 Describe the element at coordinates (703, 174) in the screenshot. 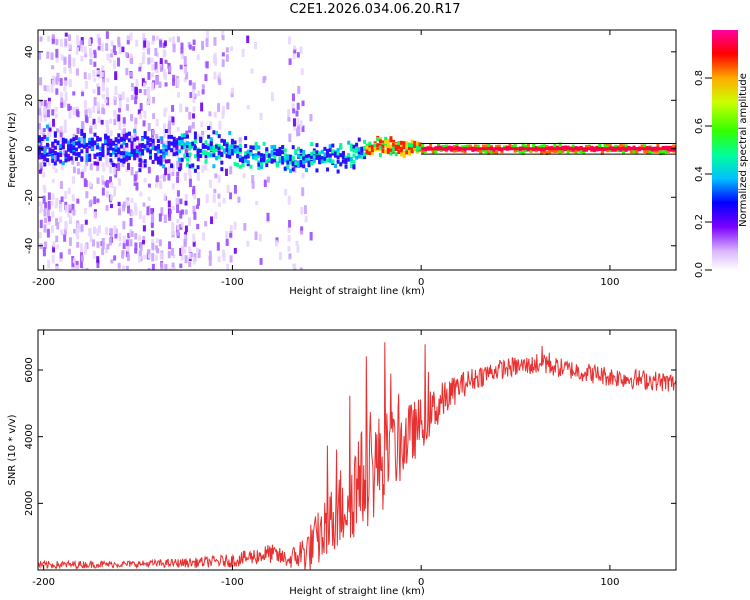

I see `colorbar-ticks: 0.0 0.2 0.4 0.6 0.8` at that location.